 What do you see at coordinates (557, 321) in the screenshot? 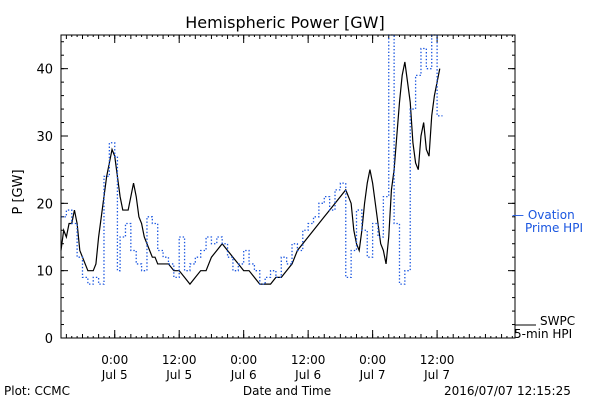
I see `legend-label-swpc: SWPC` at bounding box center [557, 321].